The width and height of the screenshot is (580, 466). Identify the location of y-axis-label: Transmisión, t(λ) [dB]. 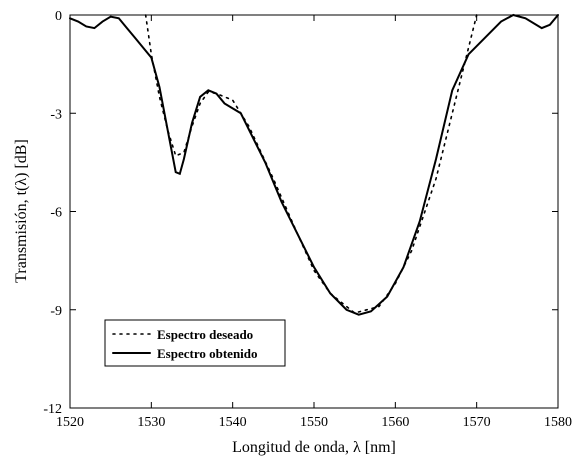
(21, 211).